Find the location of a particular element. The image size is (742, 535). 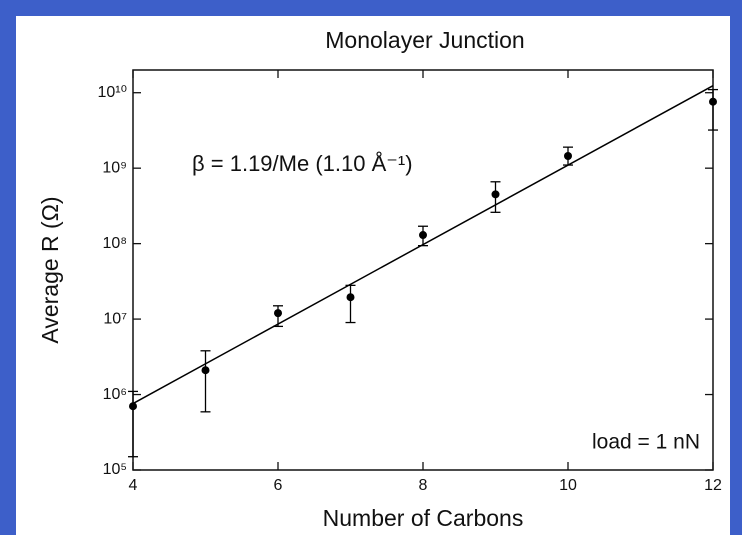

y-tick-label: 10¹⁰ is located at coordinates (112, 92).